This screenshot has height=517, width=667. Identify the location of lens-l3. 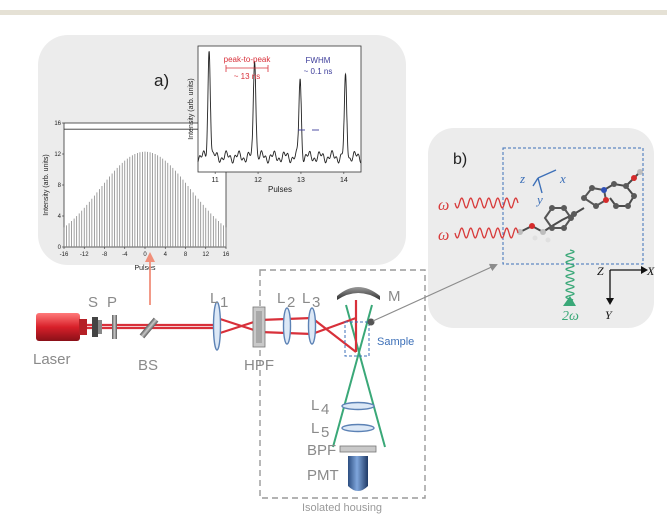
(312, 326).